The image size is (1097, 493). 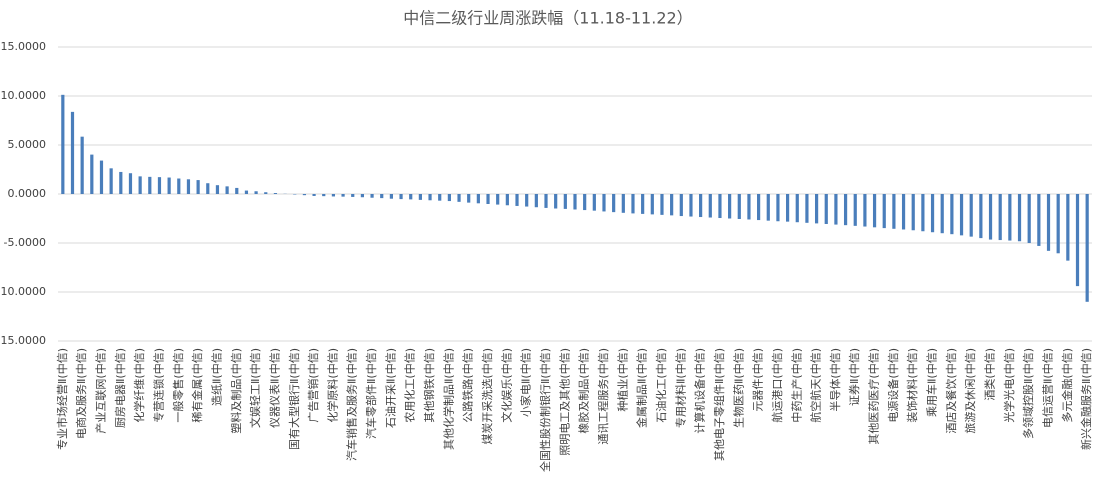 What do you see at coordinates (120, 388) in the screenshot?
I see `x-tick-label: 厨房电器Ⅱ(中信)` at bounding box center [120, 388].